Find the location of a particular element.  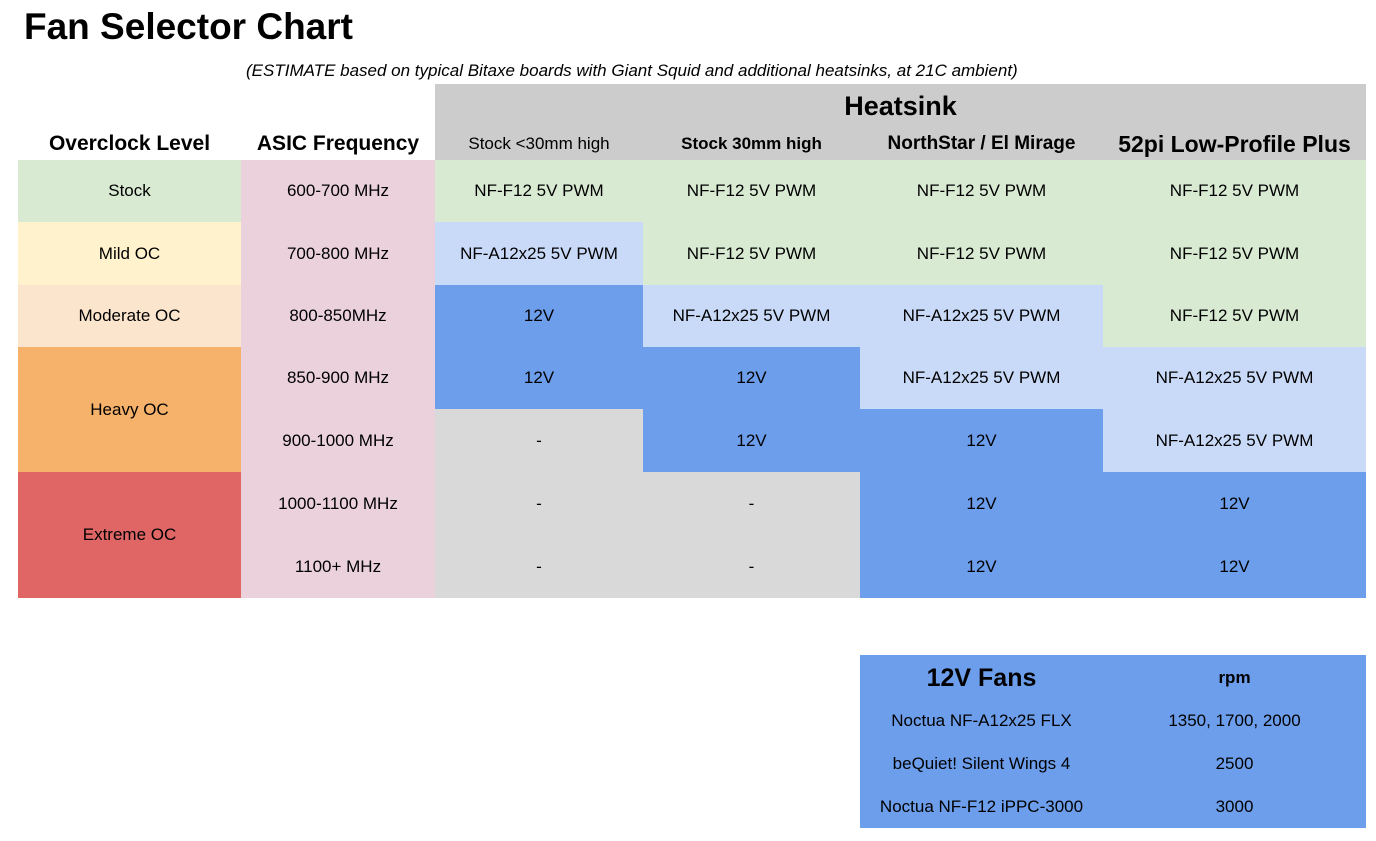

fans-table-title: 12V Fans is located at coordinates (981, 677).